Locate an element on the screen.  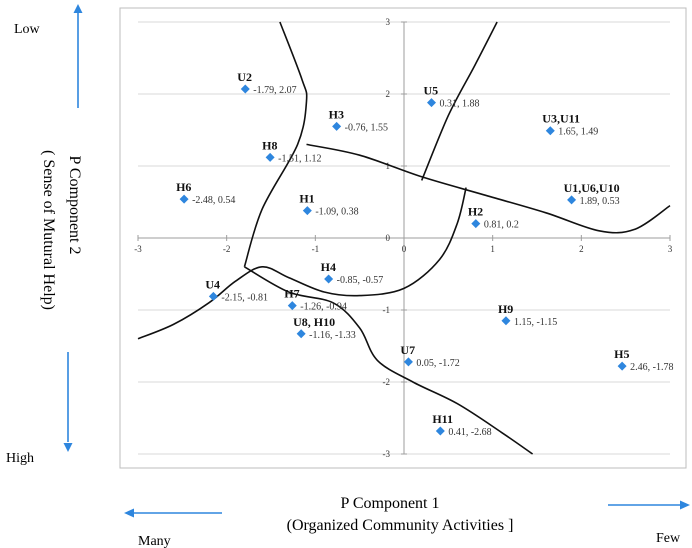
x-tick-labels: -3 -2 -1 0 1 2 3 is located at coordinates (403, 244).